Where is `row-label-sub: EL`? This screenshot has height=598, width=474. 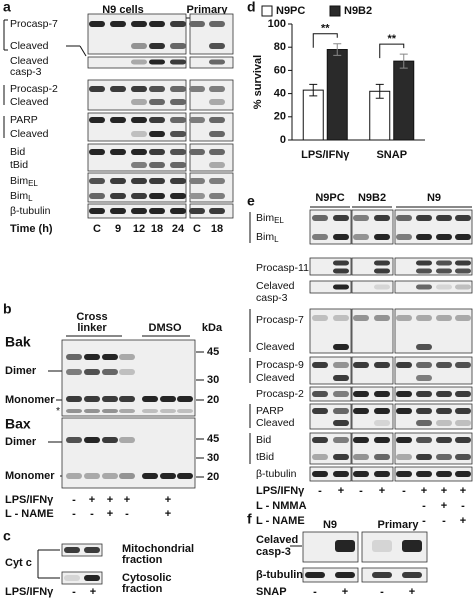
row-label-sub: EL is located at coordinates (33, 183).